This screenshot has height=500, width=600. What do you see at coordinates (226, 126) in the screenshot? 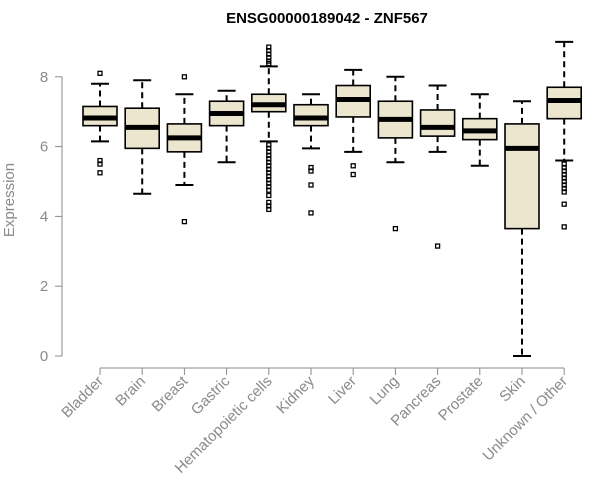
I see `box-gastric` at bounding box center [226, 126].